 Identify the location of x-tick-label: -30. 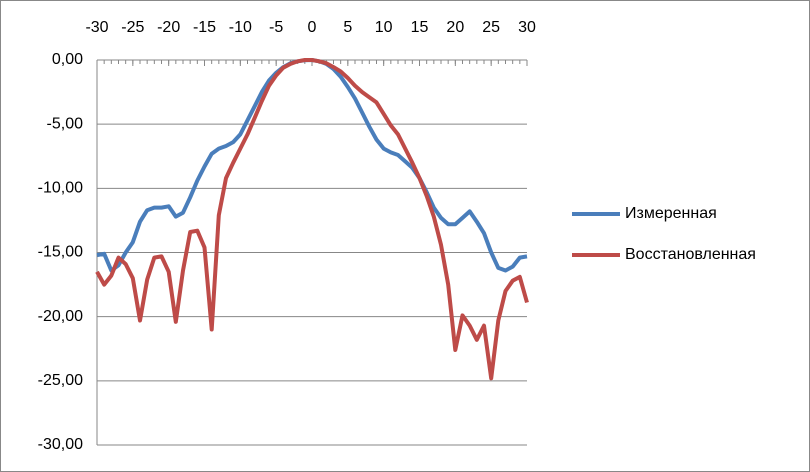
(96, 27).